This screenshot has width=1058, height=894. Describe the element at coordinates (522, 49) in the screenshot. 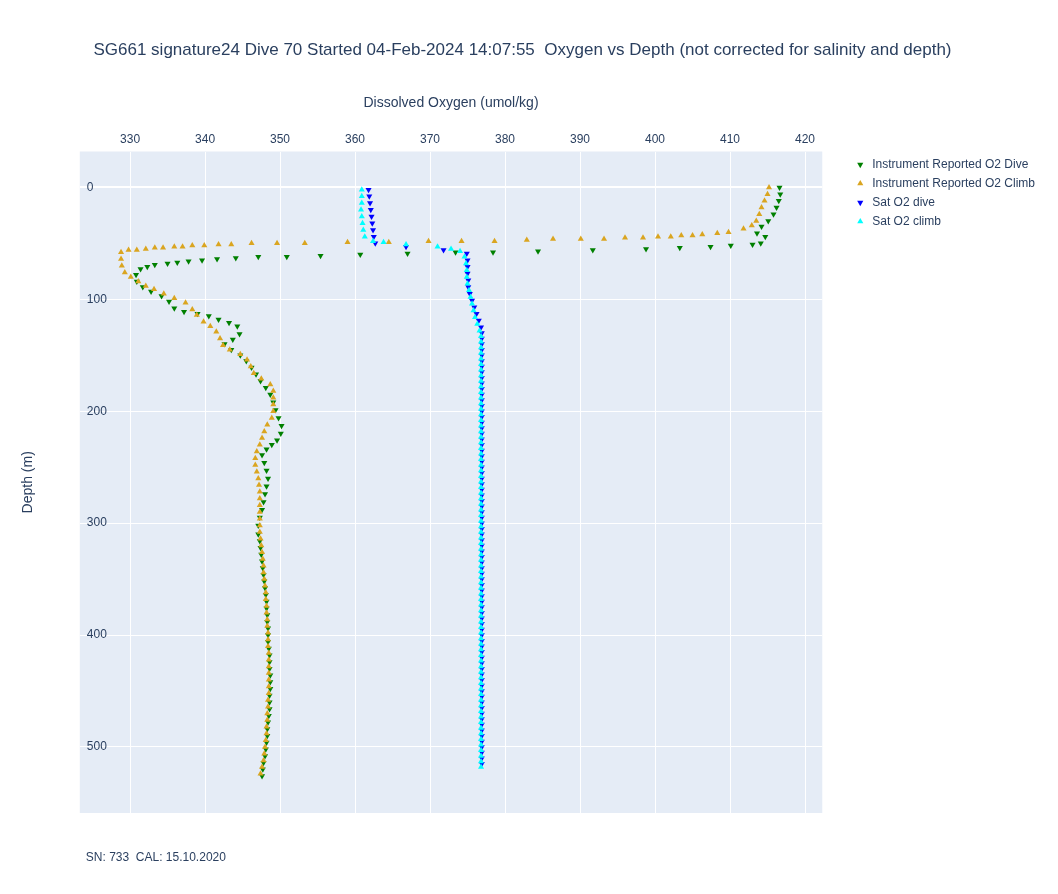

I see `chart-title: SG661 signature24 Dive 70 Started 04-Feb-2024 14:07:55 Oxygen vs Depth (not corrected for salinity and depth)` at that location.